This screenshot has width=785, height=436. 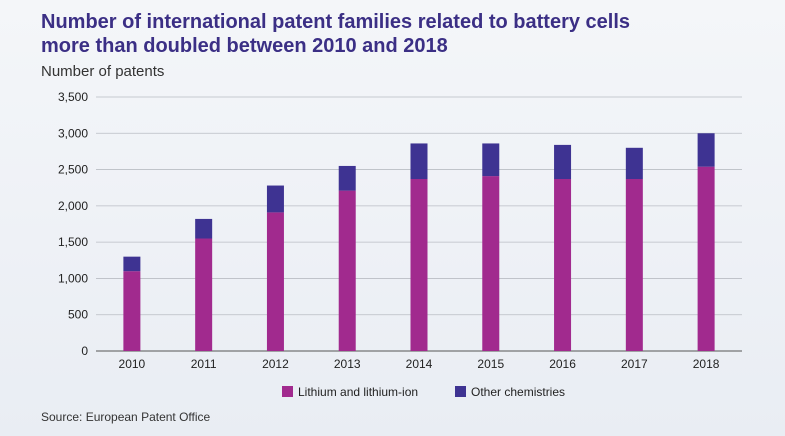 What do you see at coordinates (358, 392) in the screenshot?
I see `legend-label-lithium: Lithium and lithium-ion` at bounding box center [358, 392].